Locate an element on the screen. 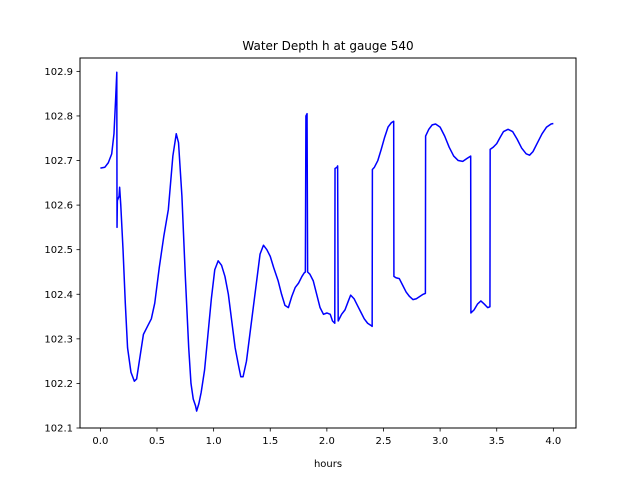 The width and height of the screenshot is (640, 480). y-tick-label: 102.8 is located at coordinates (58, 116).